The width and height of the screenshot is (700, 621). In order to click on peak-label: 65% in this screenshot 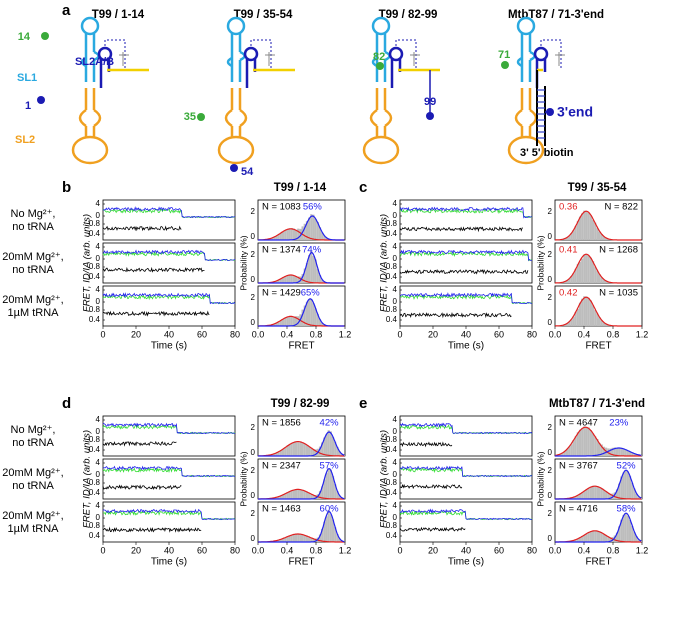, I will do `click(311, 293)`.